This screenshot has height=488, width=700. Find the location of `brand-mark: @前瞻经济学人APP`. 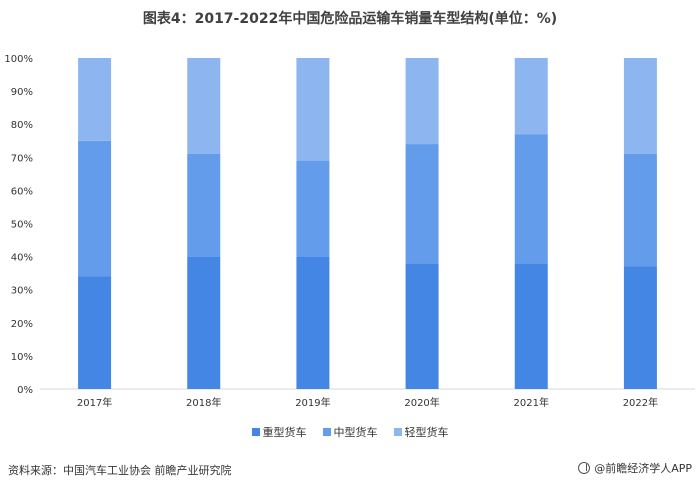

brand-mark: @前瞻经济学人APP is located at coordinates (635, 468).